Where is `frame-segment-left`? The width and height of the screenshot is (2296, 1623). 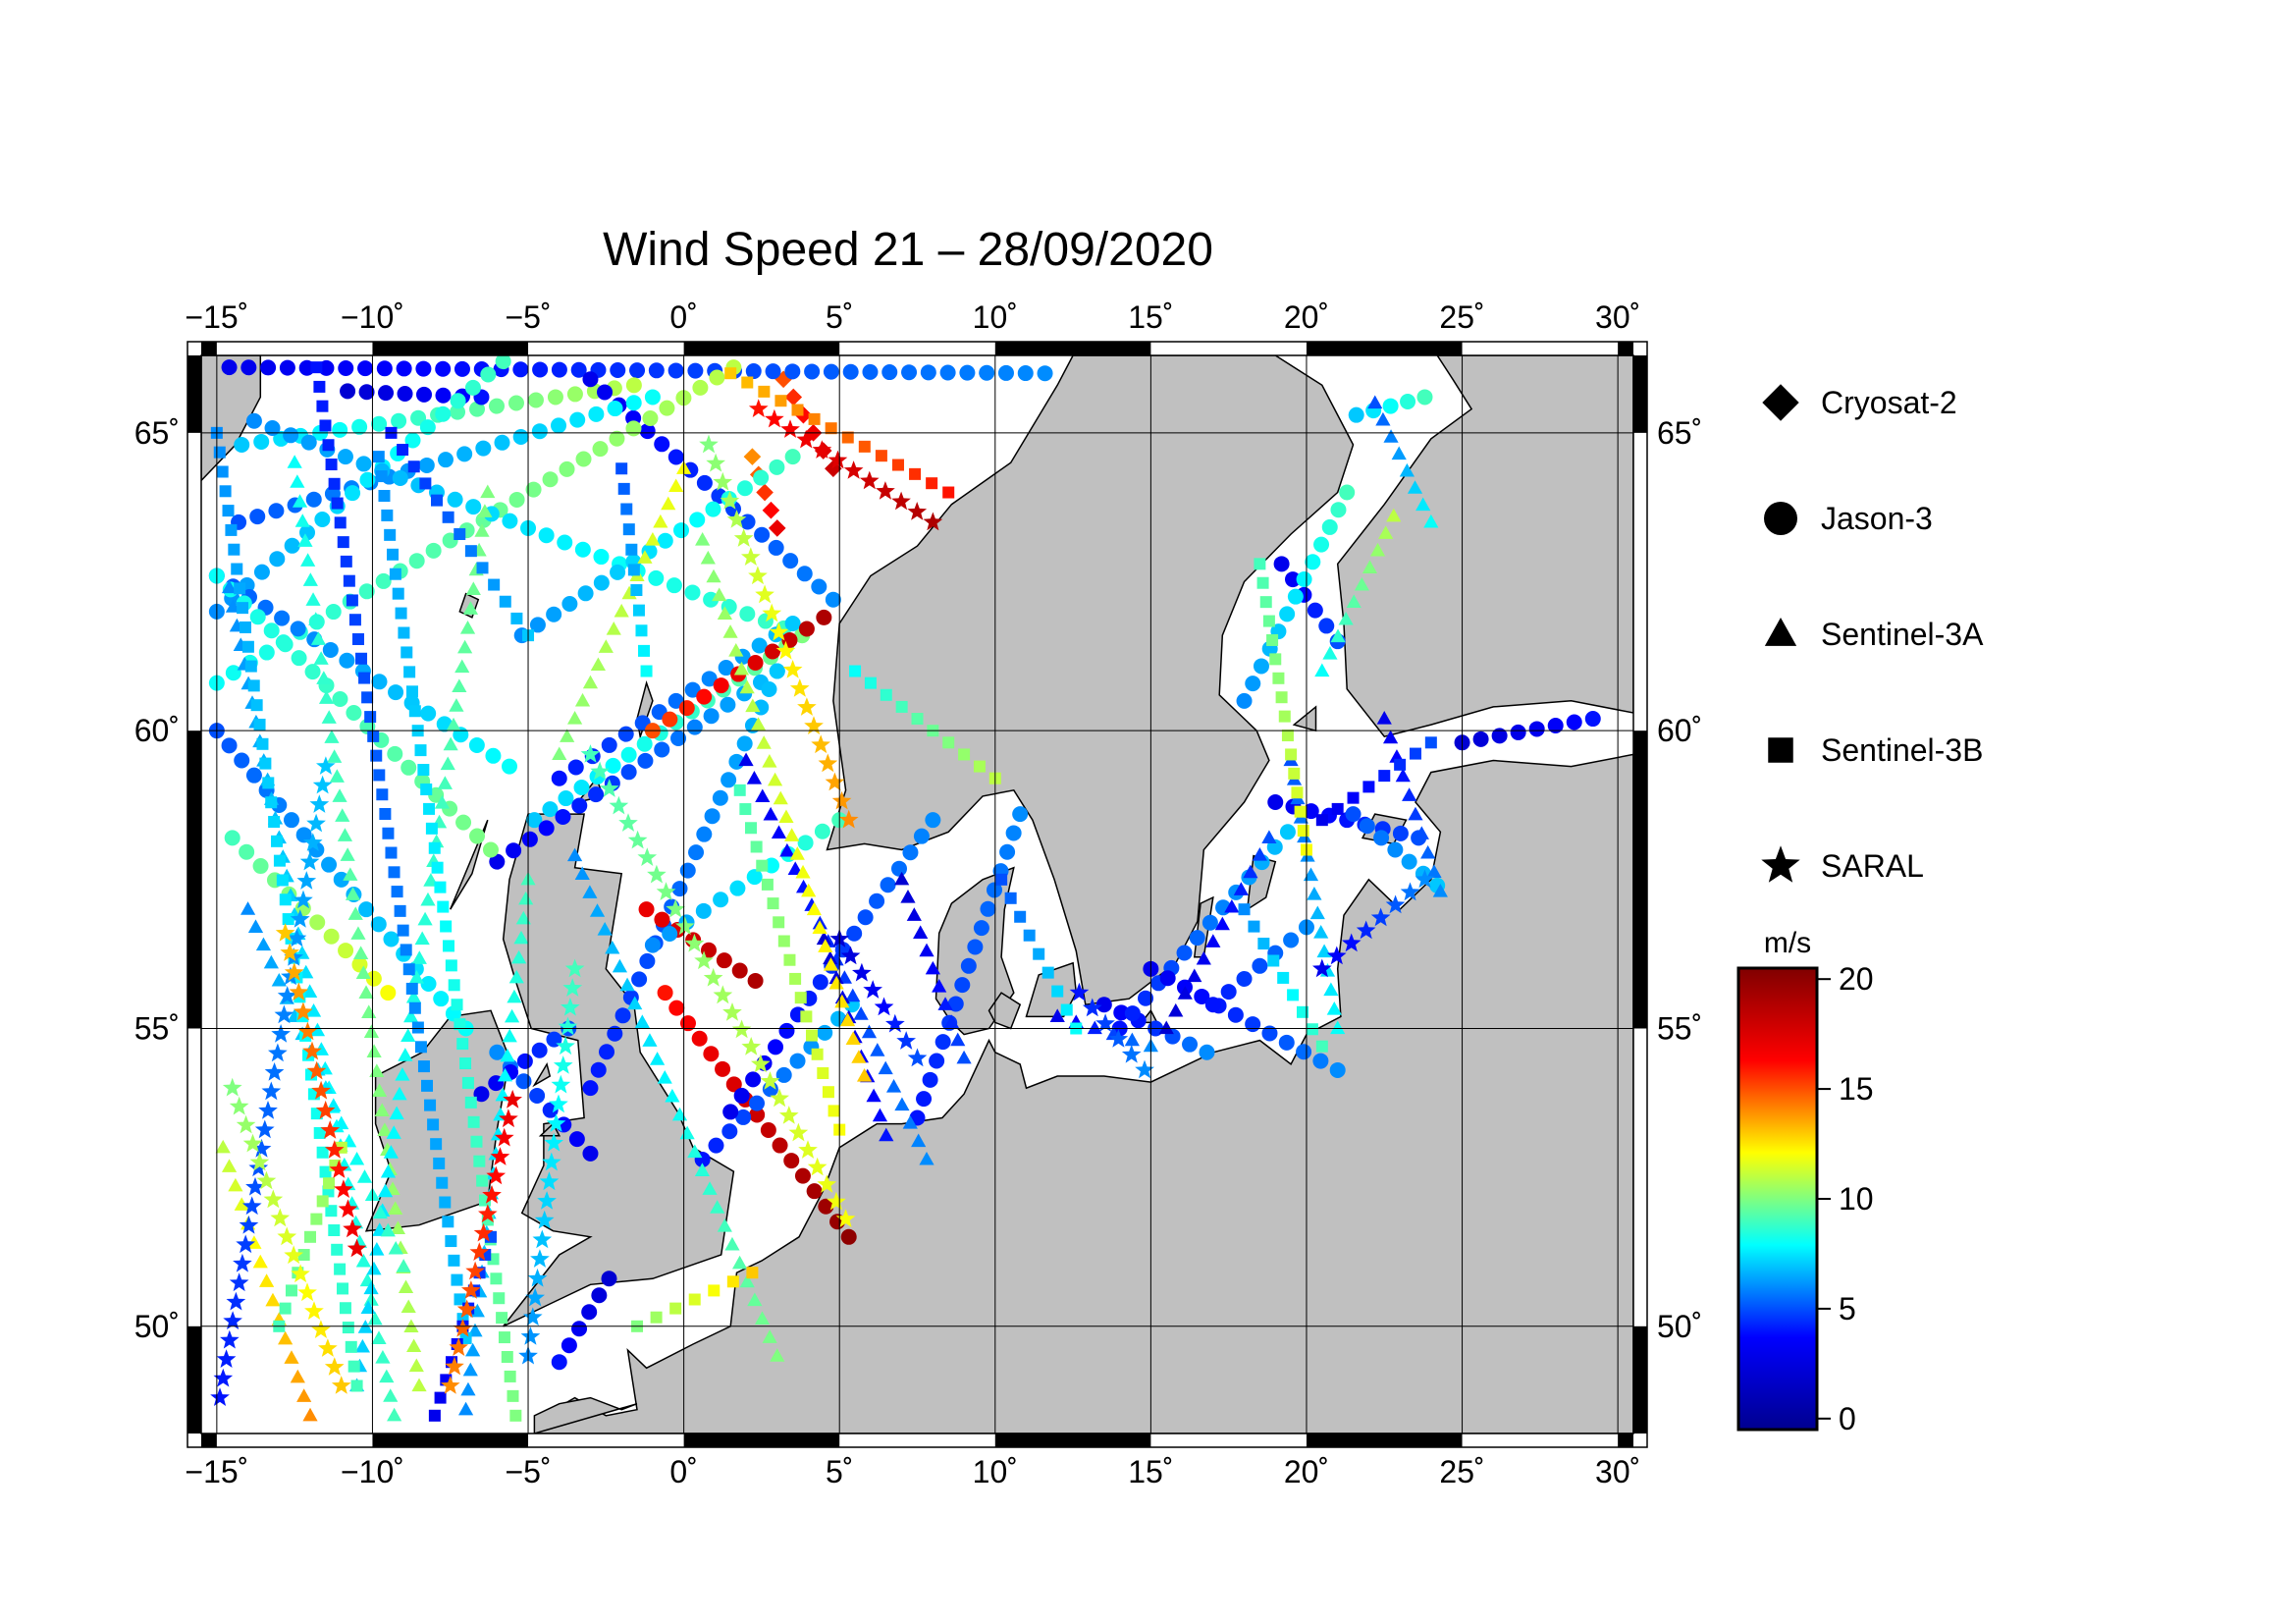
frame-segment-left is located at coordinates (194, 879).